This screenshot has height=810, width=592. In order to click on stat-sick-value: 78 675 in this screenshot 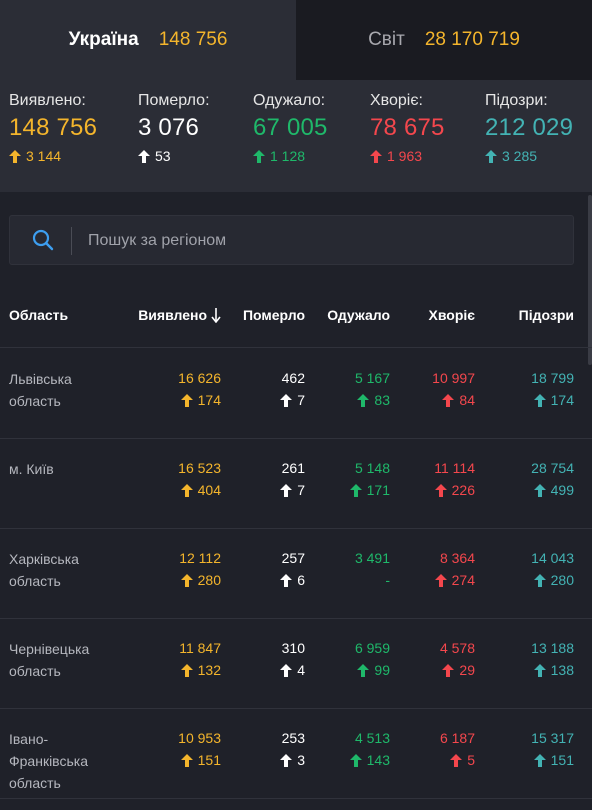, I will do `click(407, 127)`.